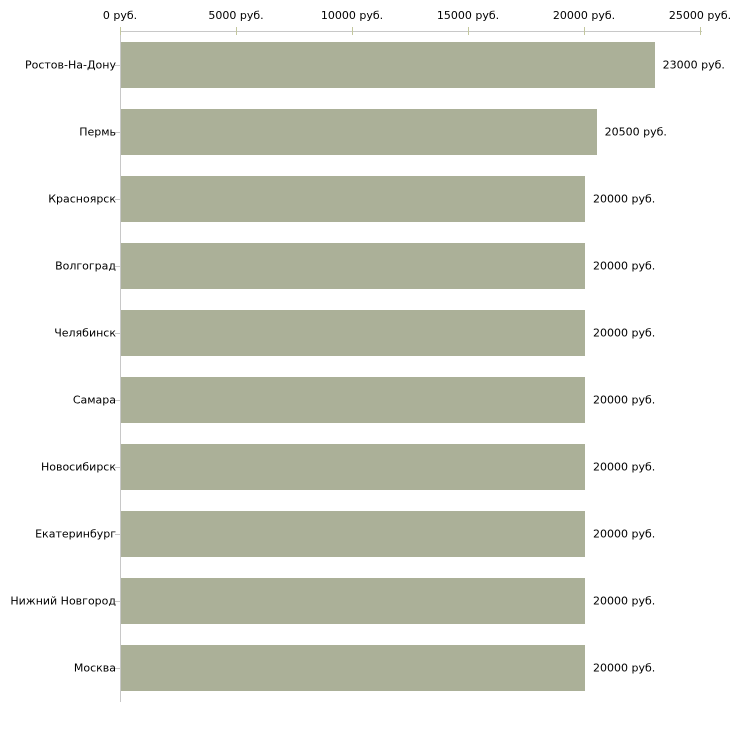 This screenshot has height=730, width=730. I want to click on category-label: Челябинск, so click(85, 333).